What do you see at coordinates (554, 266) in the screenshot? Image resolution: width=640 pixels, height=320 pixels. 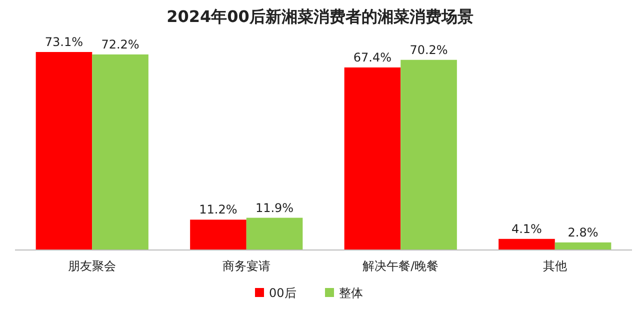 I see `category-label: 其他` at bounding box center [554, 266].